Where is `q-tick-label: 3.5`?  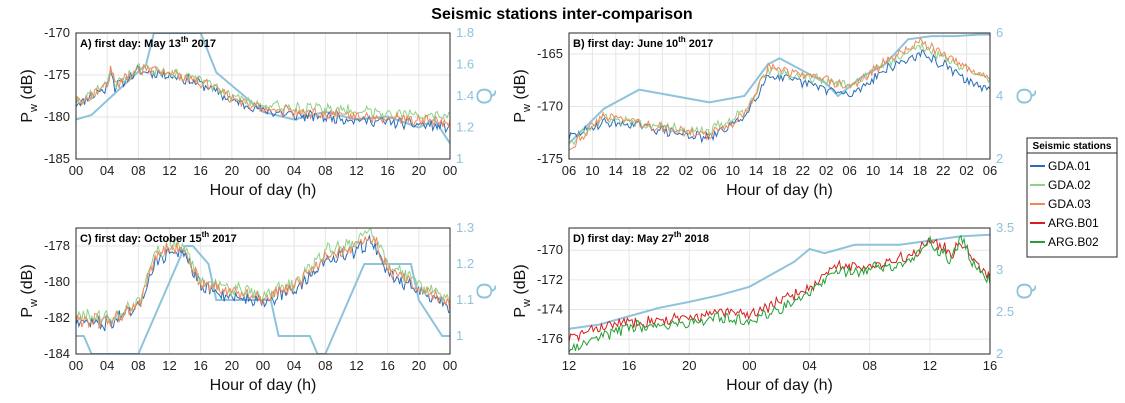 q-tick-label: 3.5 is located at coordinates (1005, 227).